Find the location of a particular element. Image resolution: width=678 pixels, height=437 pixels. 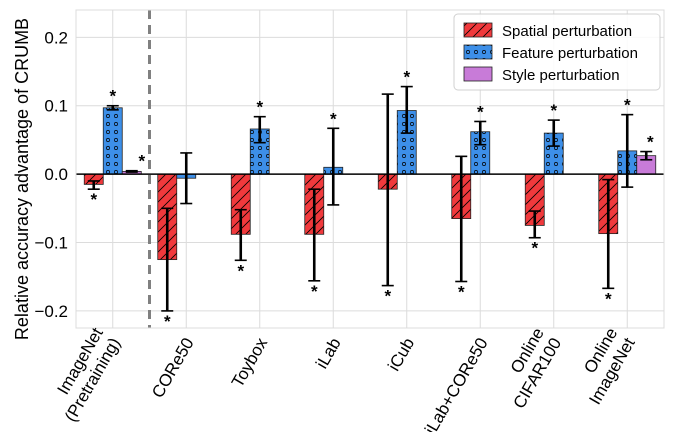

x-tick-label: Toybox is located at coordinates (250, 362).